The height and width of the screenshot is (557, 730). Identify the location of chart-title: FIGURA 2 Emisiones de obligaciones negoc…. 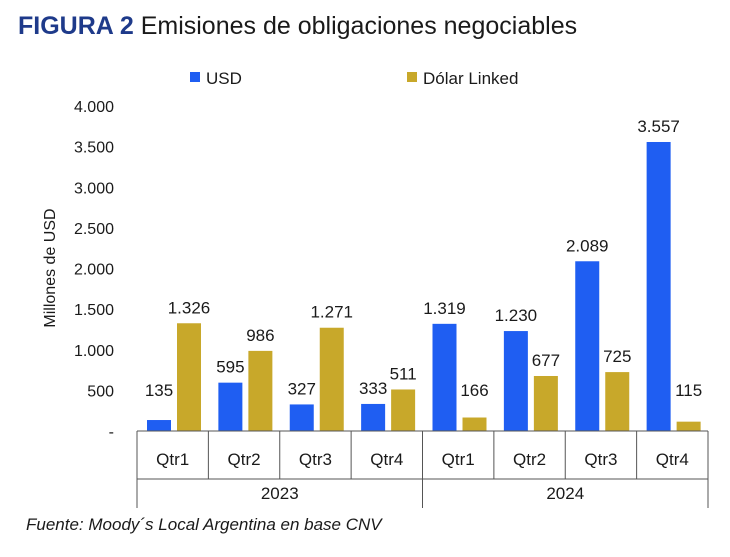
(297, 26).